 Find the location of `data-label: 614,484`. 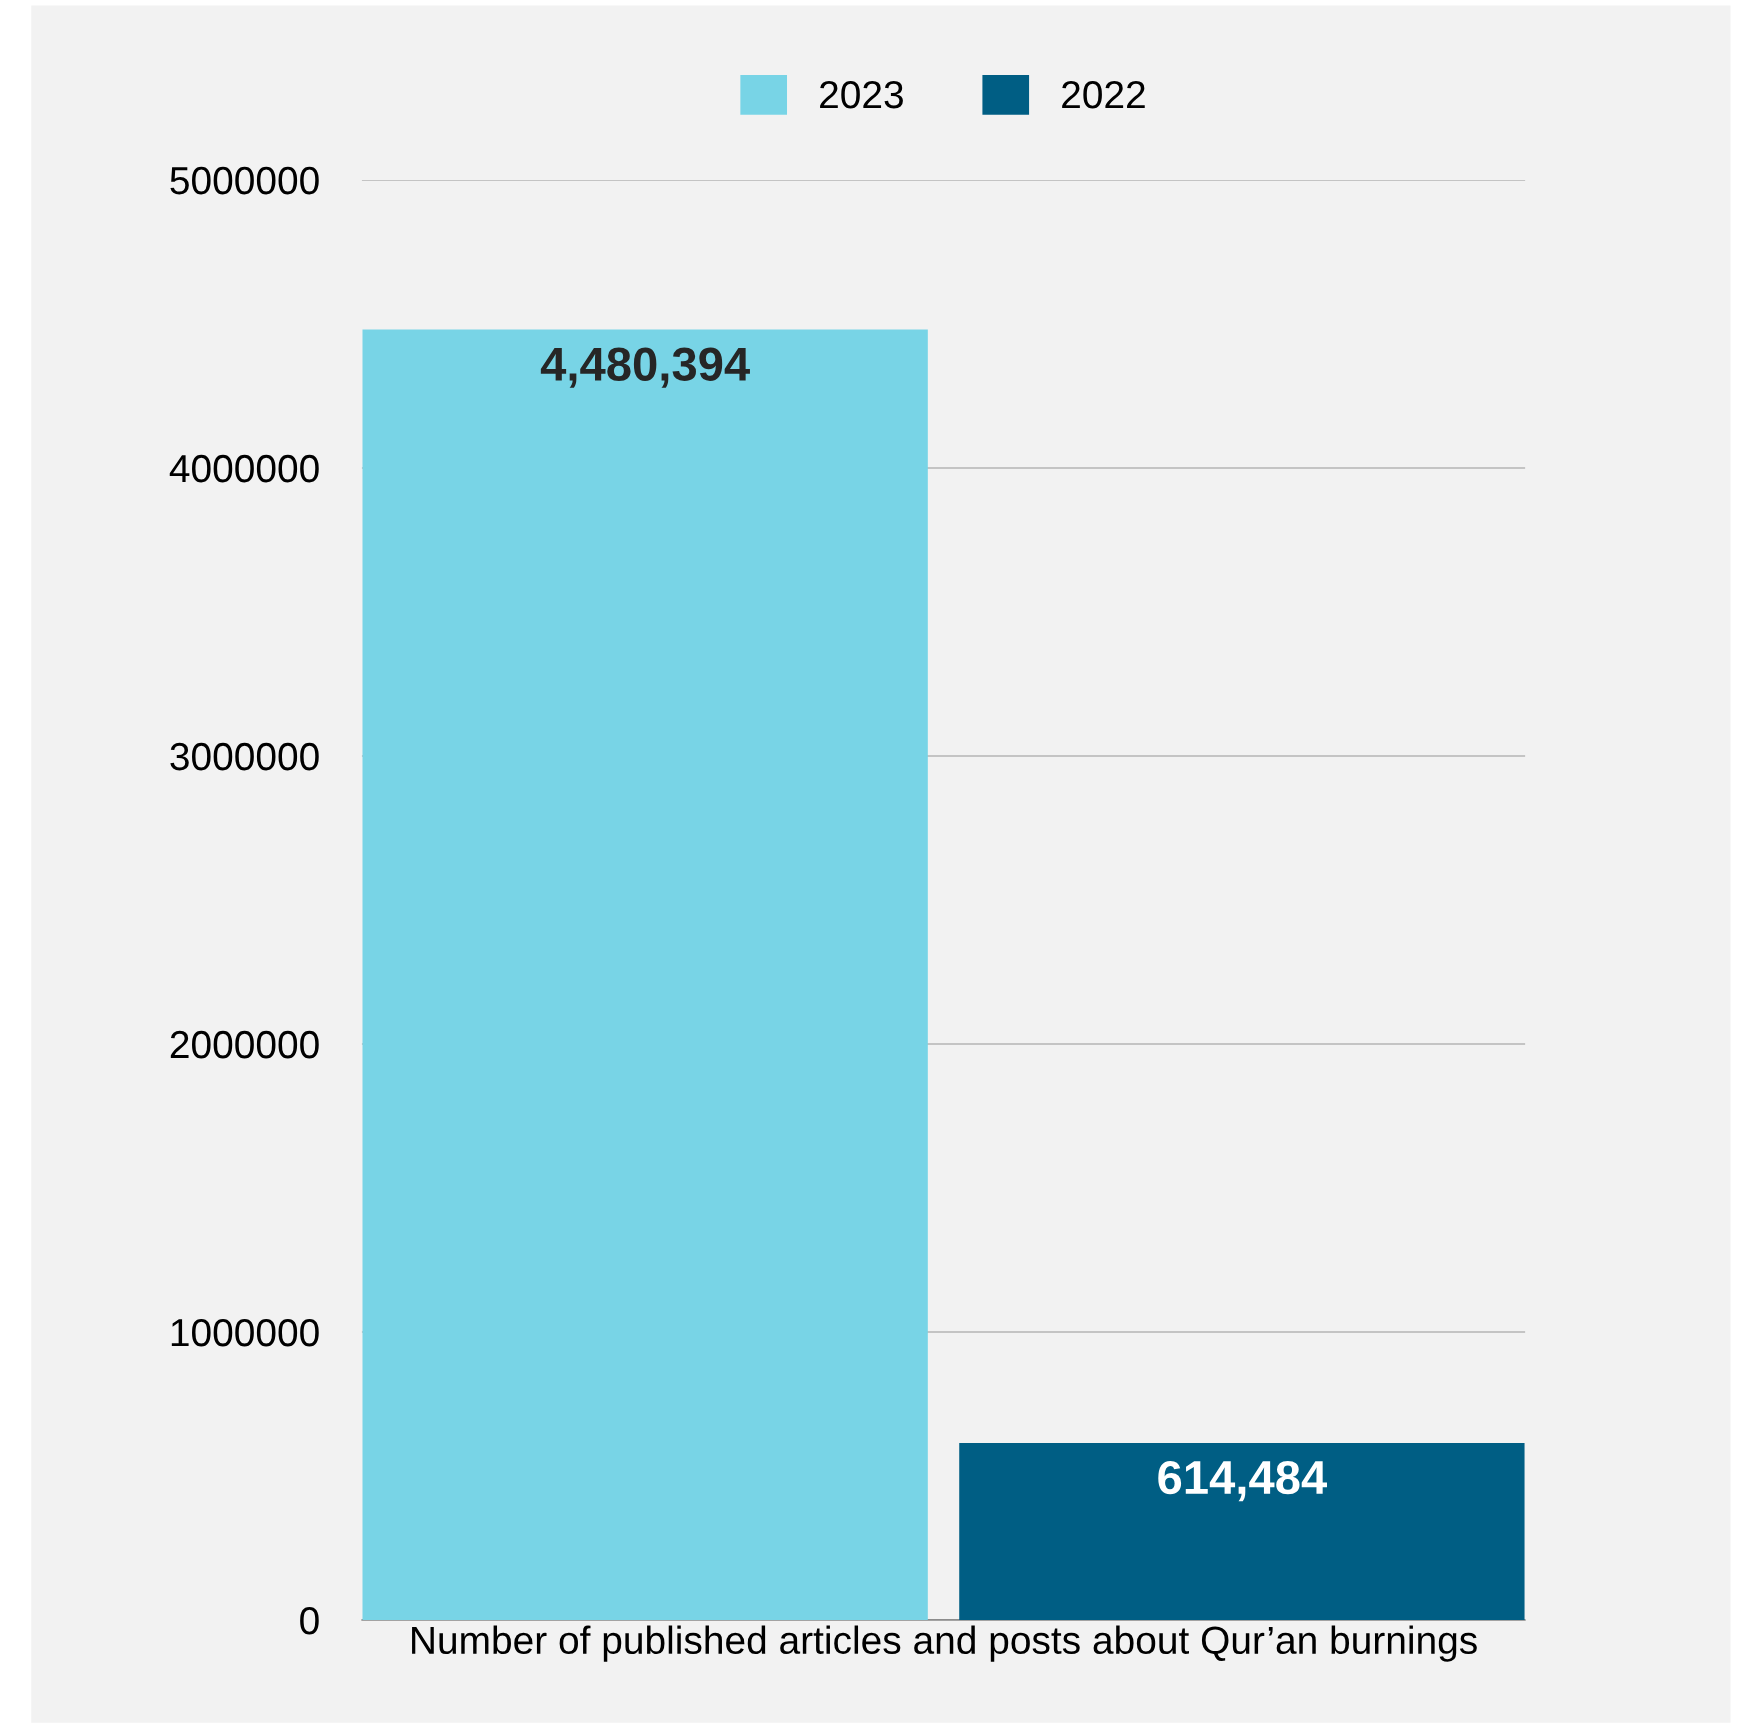

data-label: 614,484 is located at coordinates (1242, 1481).